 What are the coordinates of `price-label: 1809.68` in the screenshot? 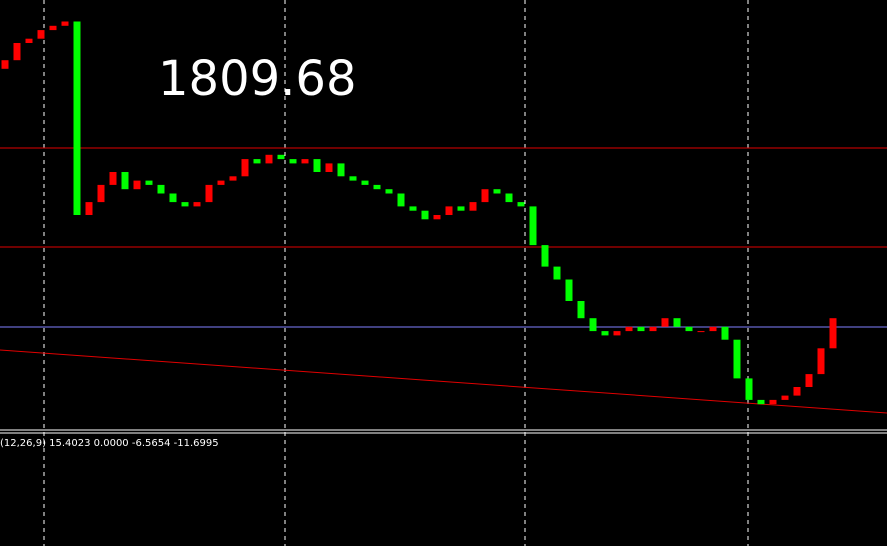 It's located at (257, 79).